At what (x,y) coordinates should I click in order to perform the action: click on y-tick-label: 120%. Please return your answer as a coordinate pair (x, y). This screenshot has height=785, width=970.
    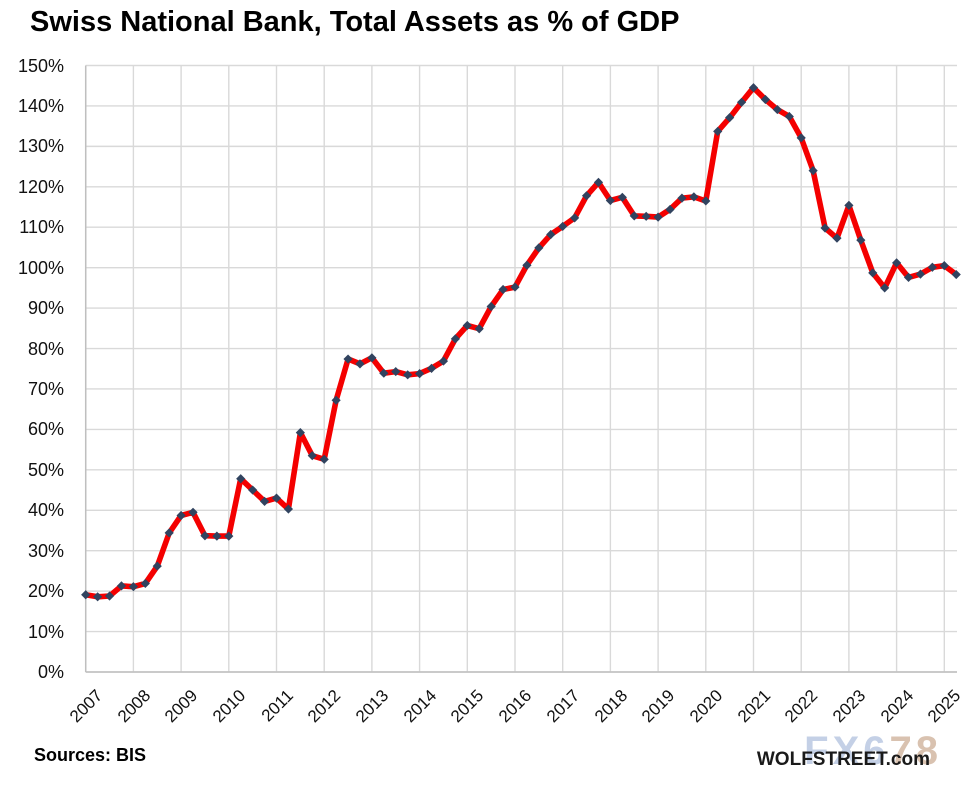
    Looking at the image, I should click on (40, 186).